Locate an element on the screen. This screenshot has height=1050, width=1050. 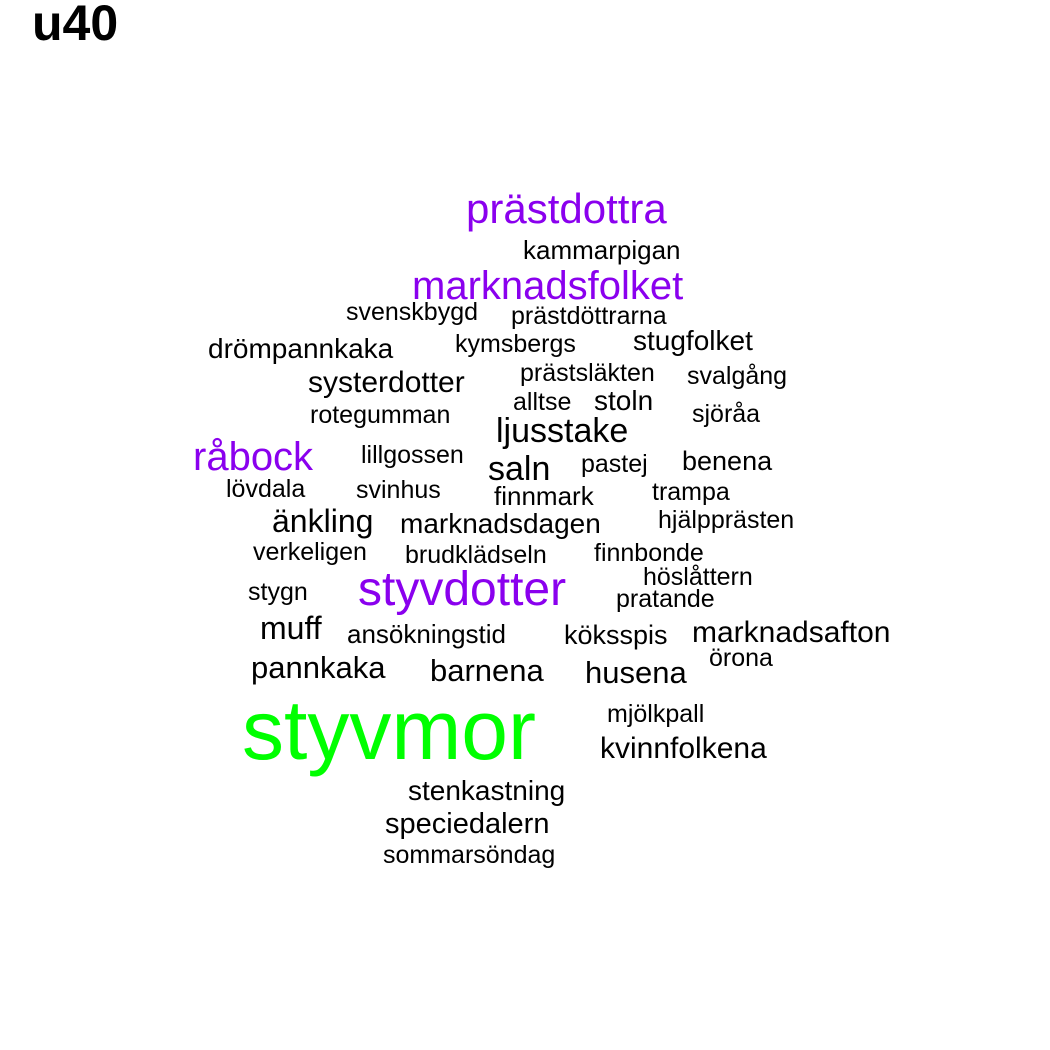
cloud-word: kymsbergs is located at coordinates (515, 344).